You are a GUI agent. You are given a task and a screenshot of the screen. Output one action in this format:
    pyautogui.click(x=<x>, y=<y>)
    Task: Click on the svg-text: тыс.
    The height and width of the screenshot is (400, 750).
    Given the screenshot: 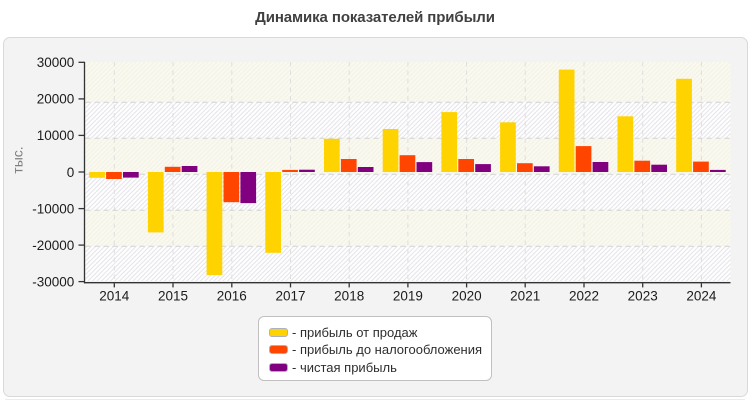 What is the action you would take?
    pyautogui.click(x=17, y=159)
    